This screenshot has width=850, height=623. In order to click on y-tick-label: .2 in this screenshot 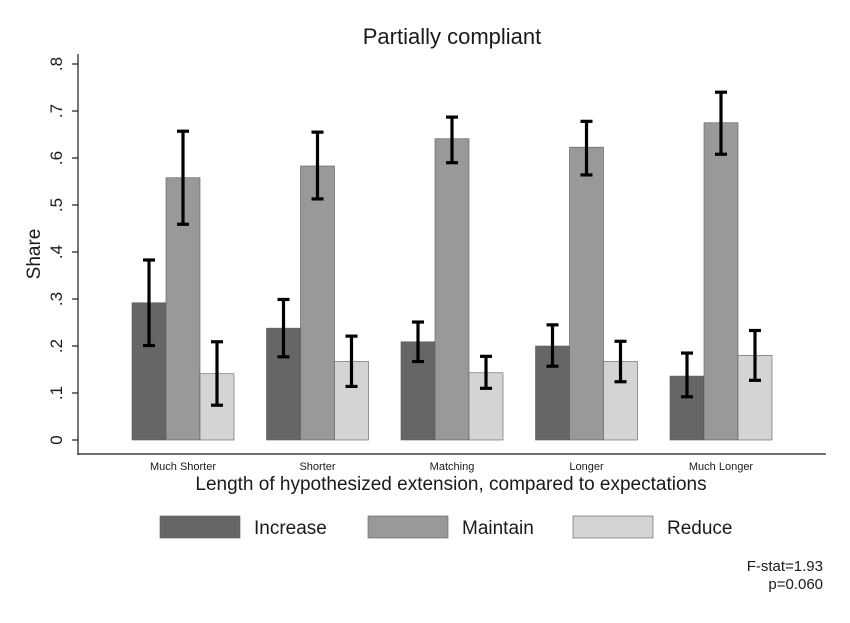, I will do `click(56, 346)`.